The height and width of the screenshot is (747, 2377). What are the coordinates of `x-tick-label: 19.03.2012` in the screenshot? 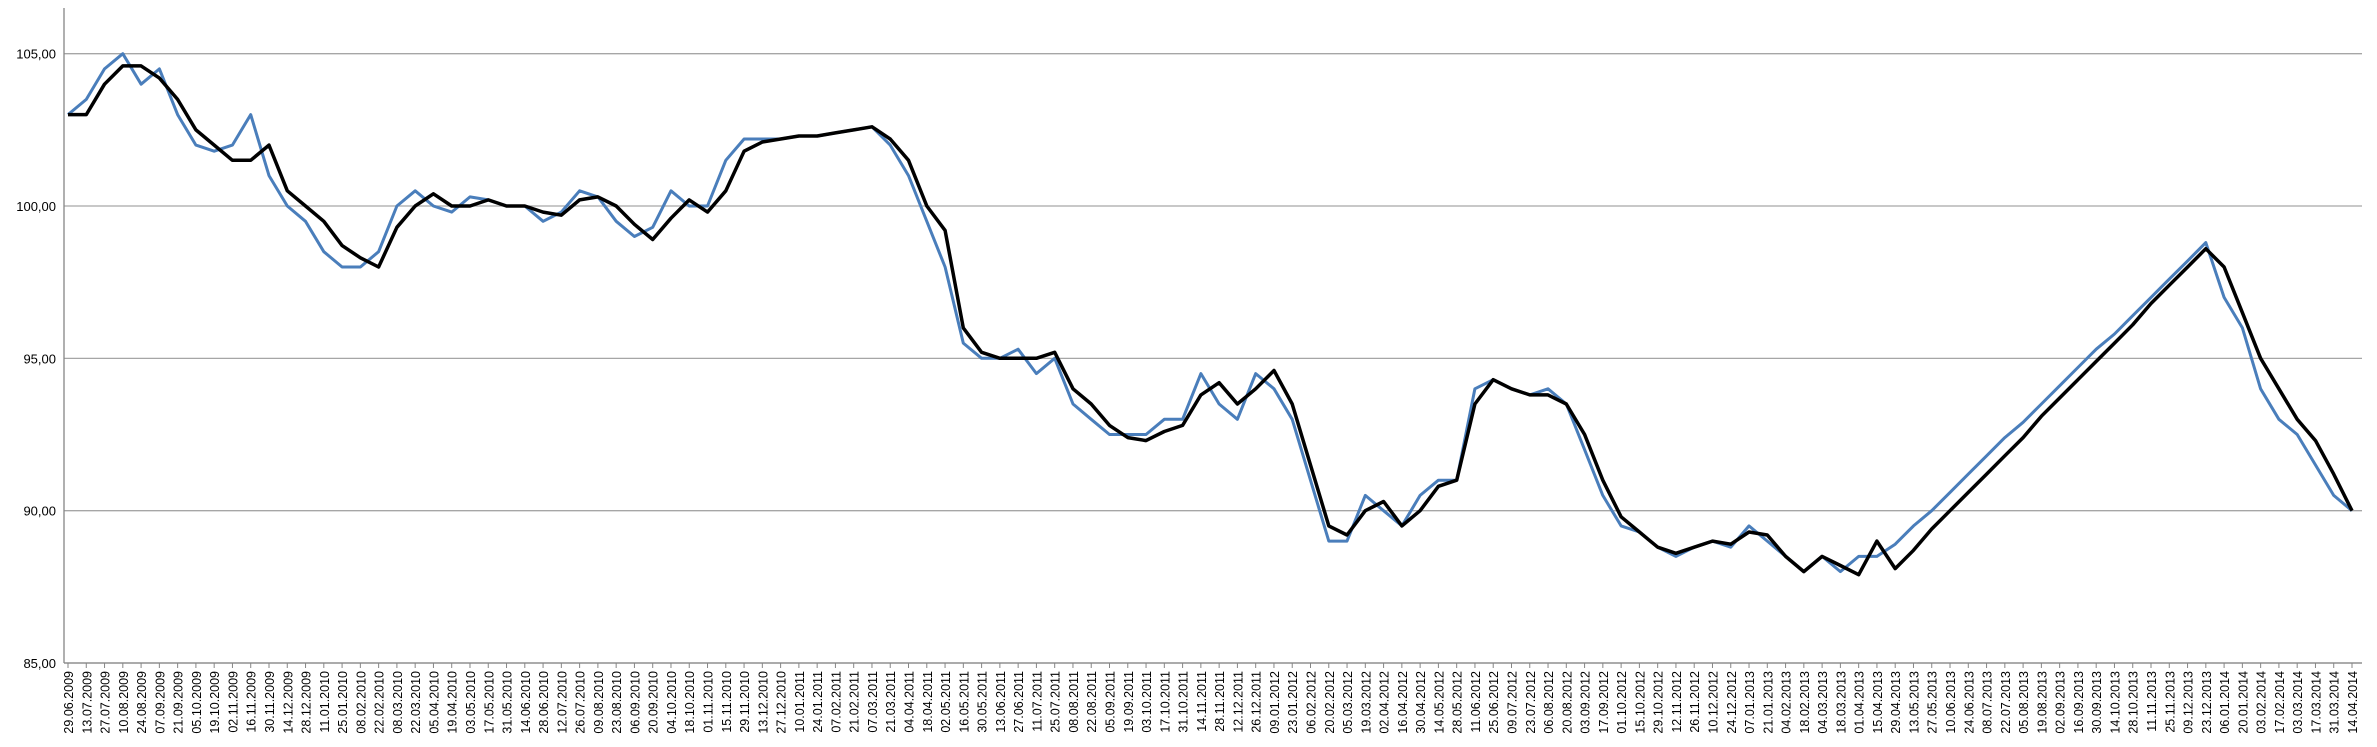 It's located at (1366, 702).